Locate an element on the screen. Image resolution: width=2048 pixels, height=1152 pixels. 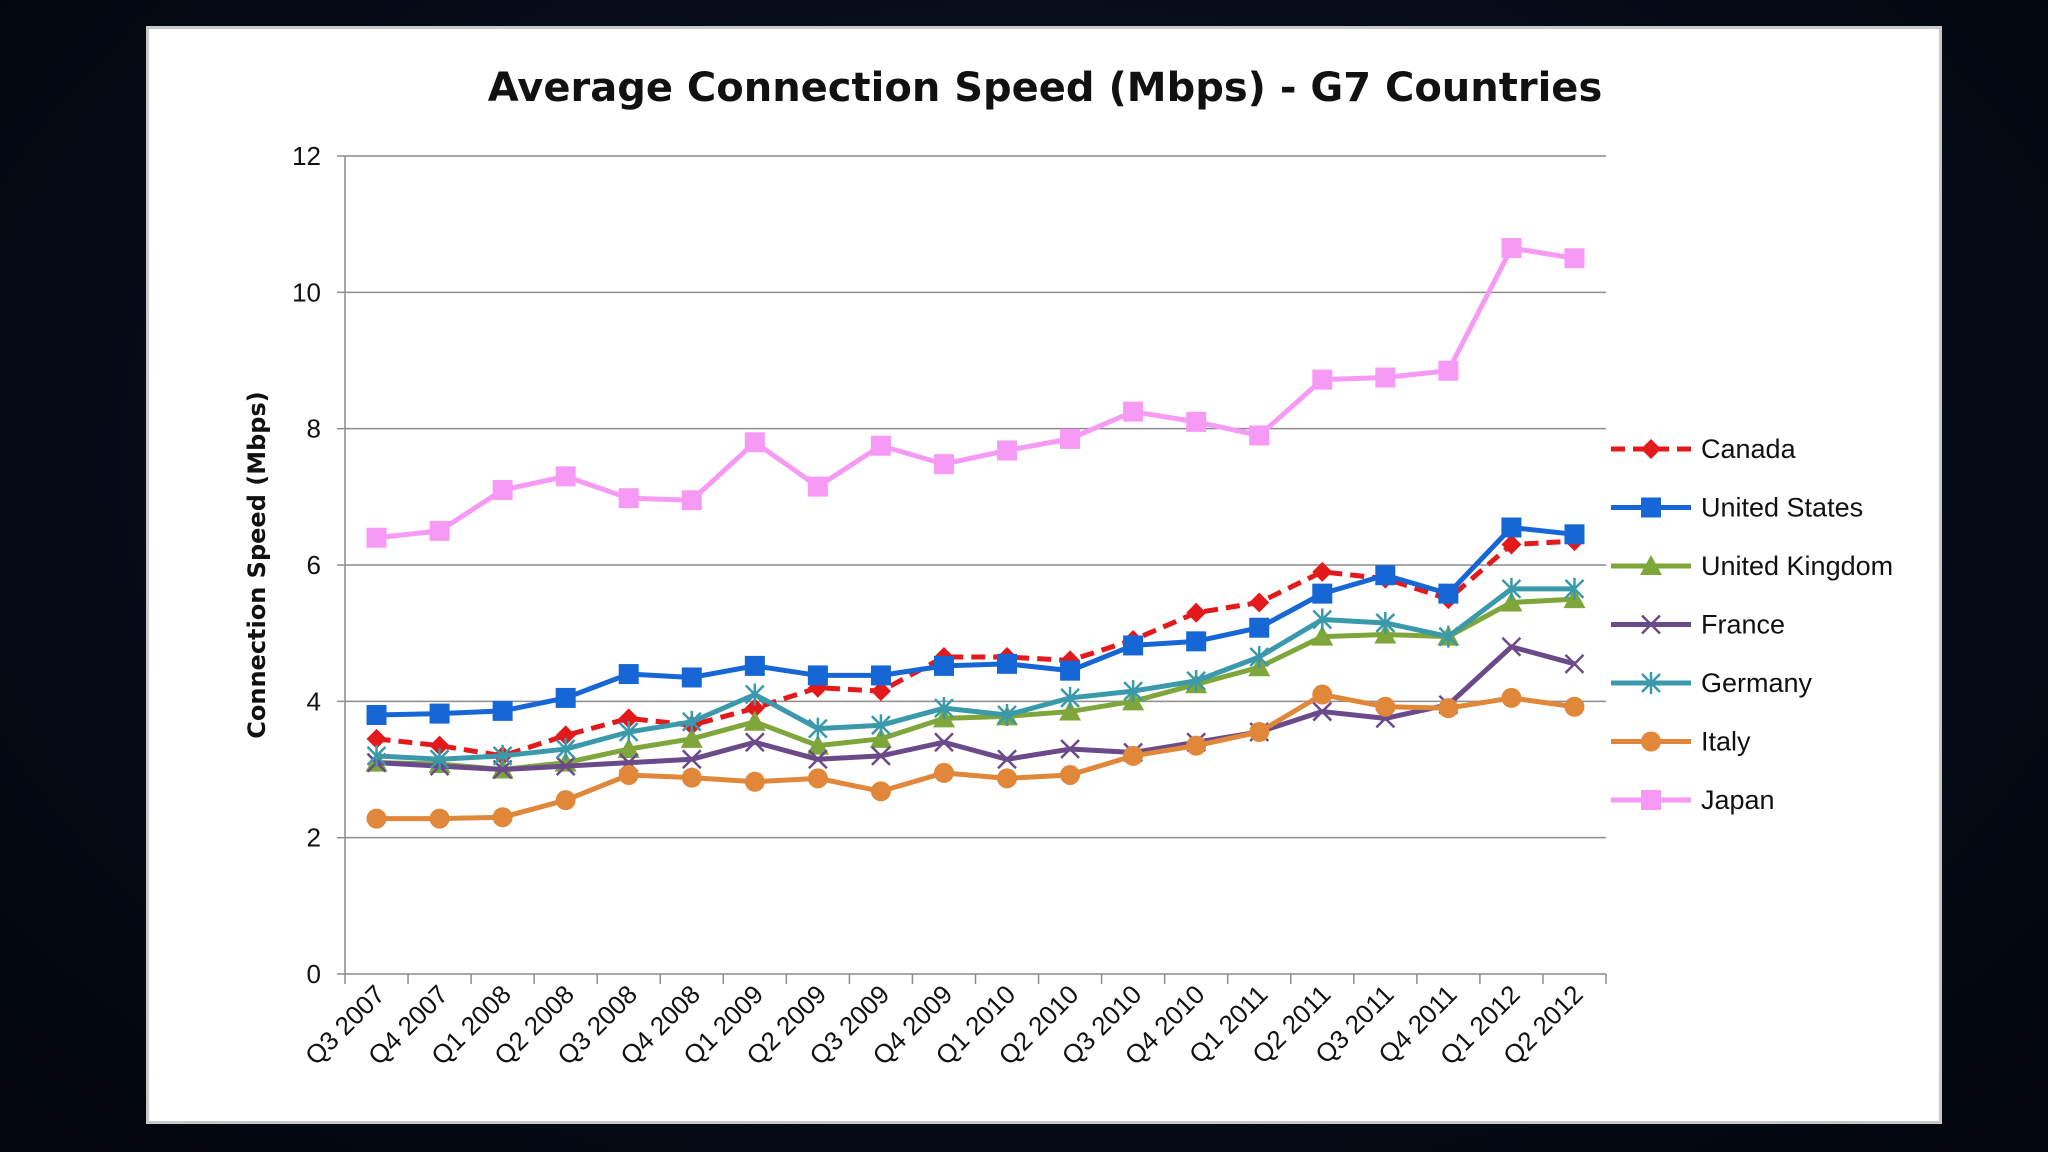
y-tick-label: 10 is located at coordinates (306, 292).